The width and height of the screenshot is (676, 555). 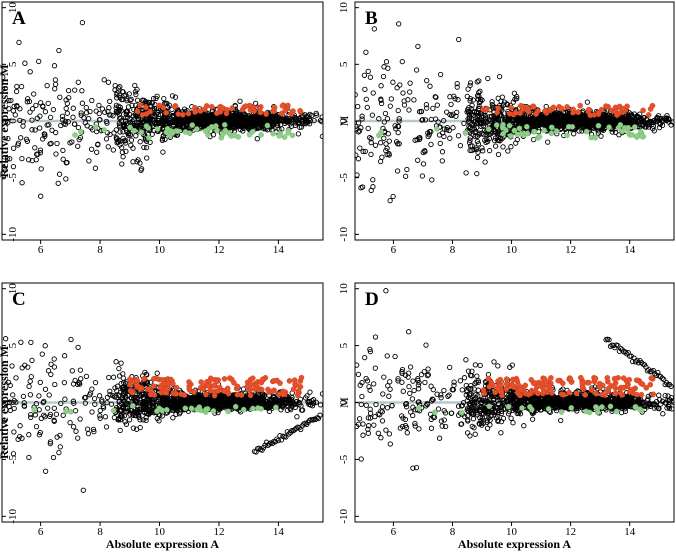 What do you see at coordinates (344, 120) in the screenshot?
I see `y-axis-title: M` at bounding box center [344, 120].